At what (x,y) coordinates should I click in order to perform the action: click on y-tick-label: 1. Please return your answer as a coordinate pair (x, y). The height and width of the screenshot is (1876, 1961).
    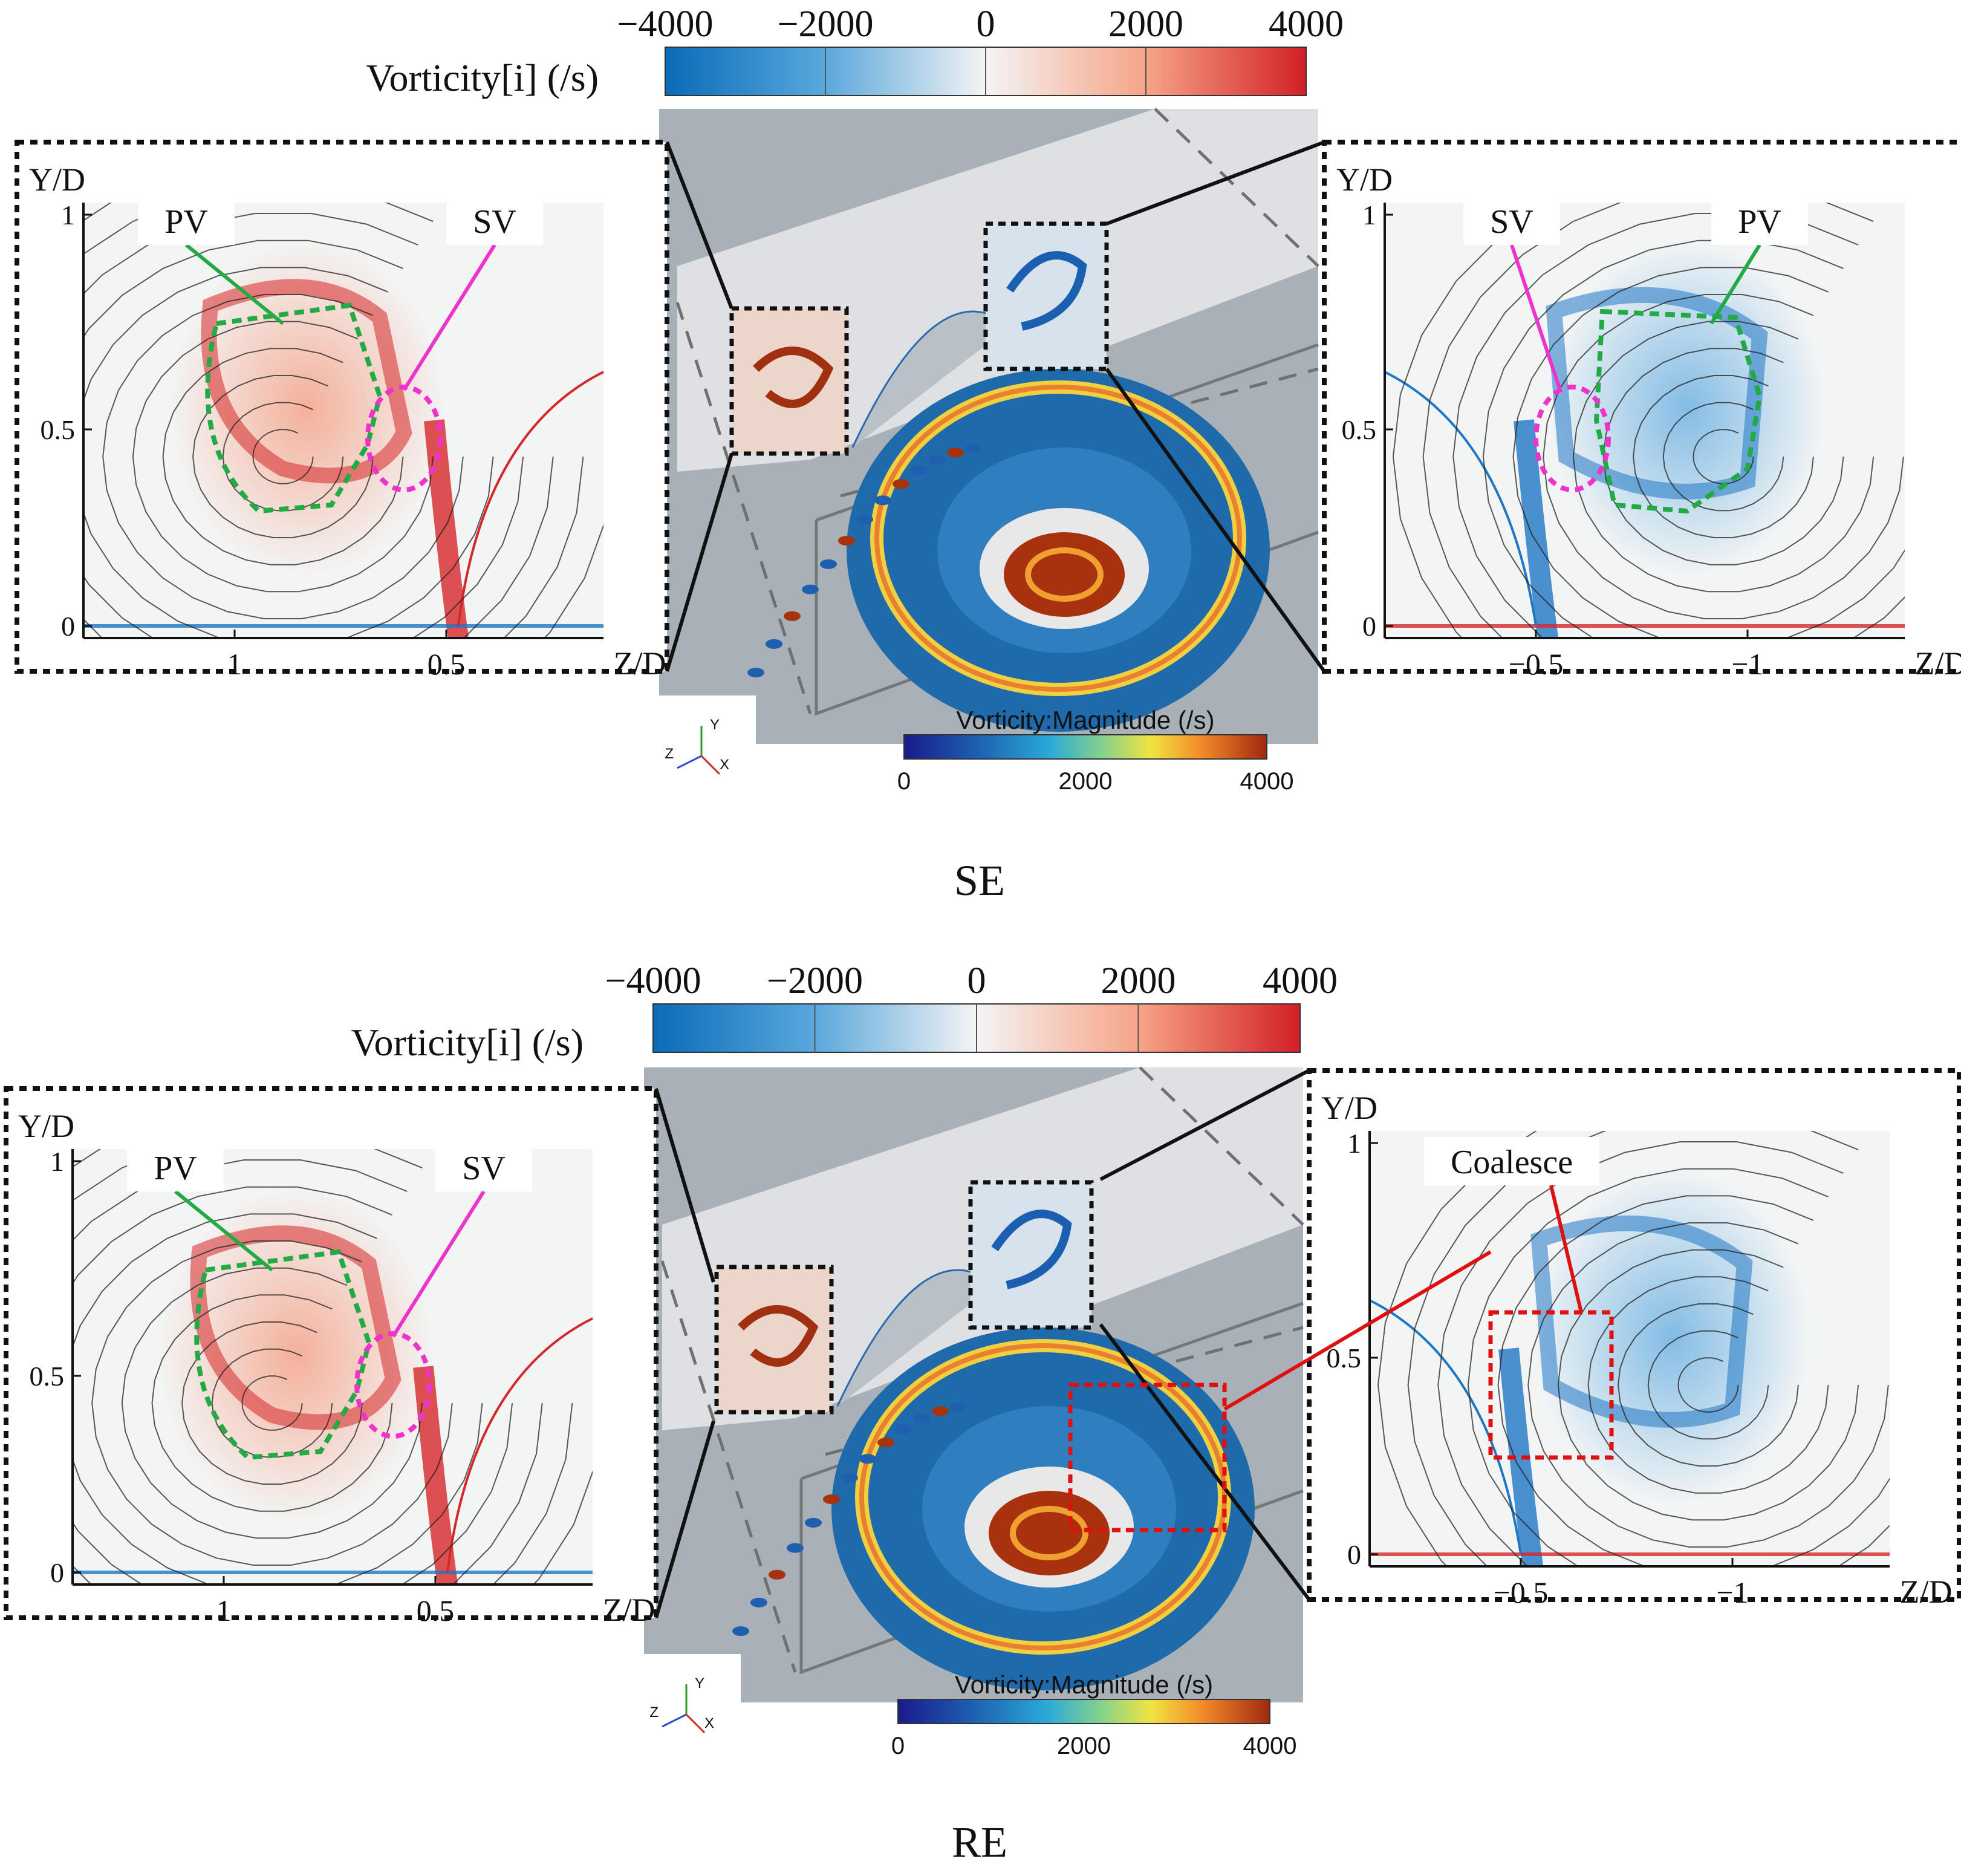
    Looking at the image, I should click on (57, 1162).